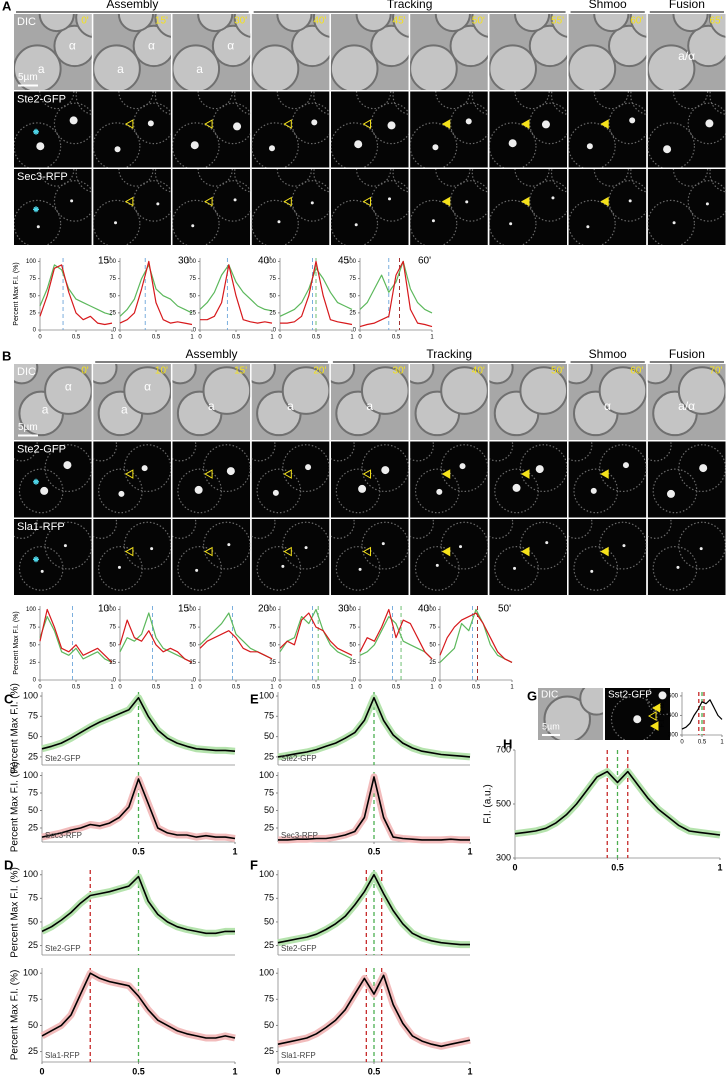  Describe the element at coordinates (715, 371) in the screenshot. I see `time-label: 70'` at that location.